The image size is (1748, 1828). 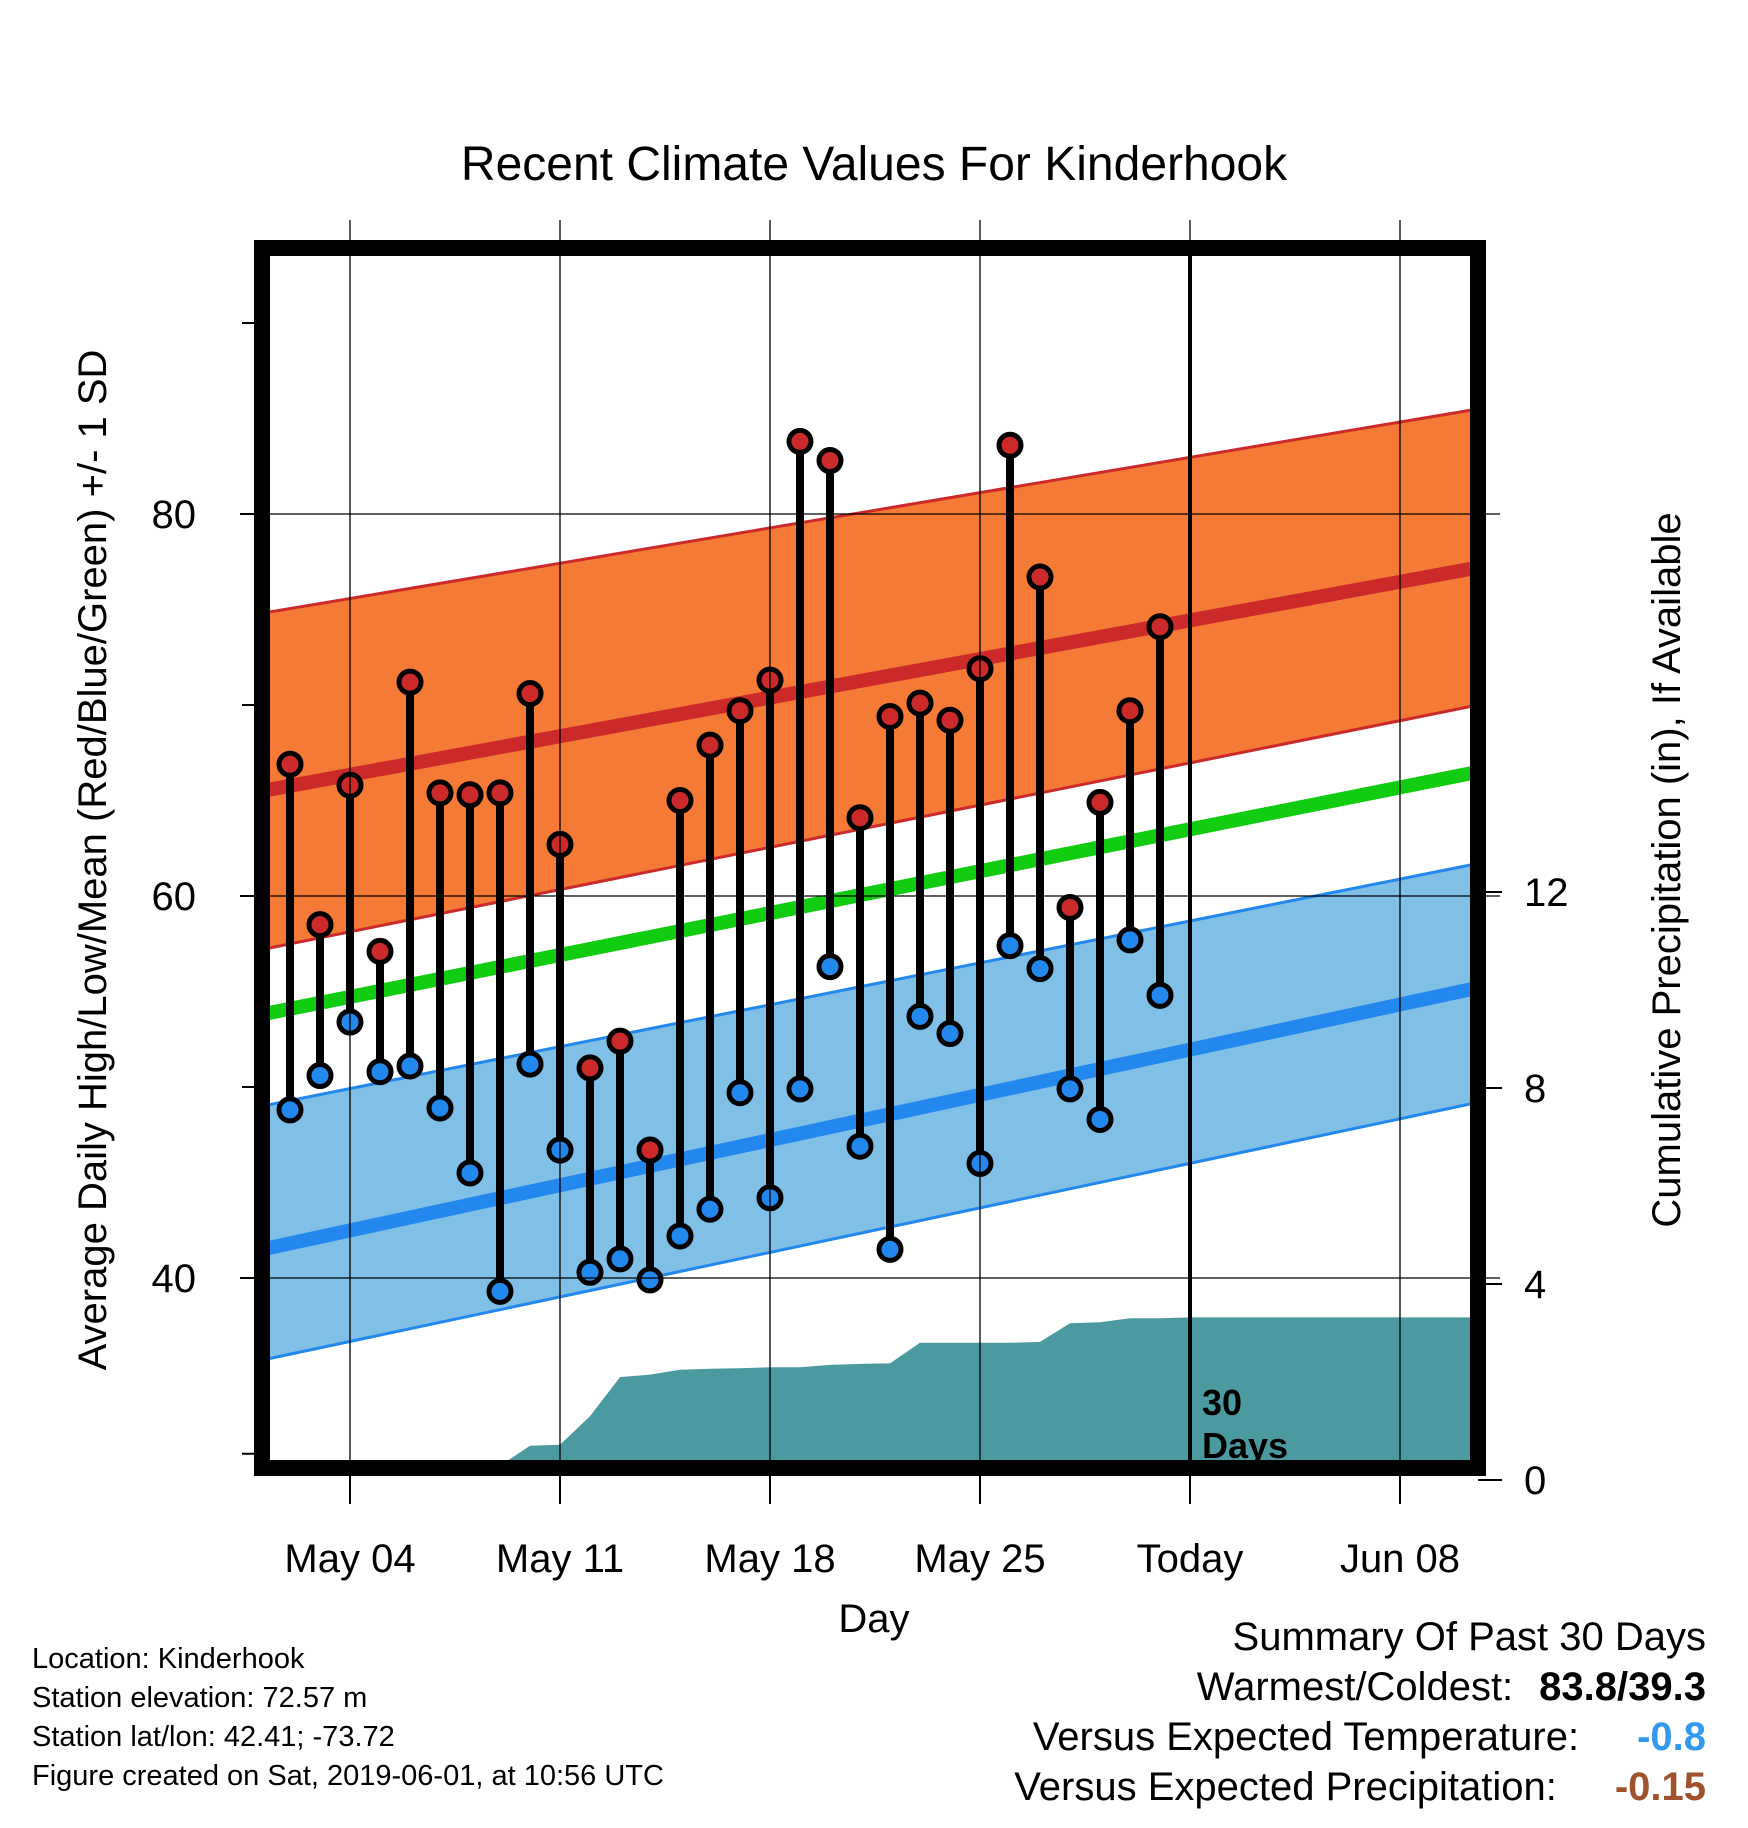 What do you see at coordinates (1355, 1687) in the screenshot?
I see `warm-cold-label: Warmest/Coldest:` at bounding box center [1355, 1687].